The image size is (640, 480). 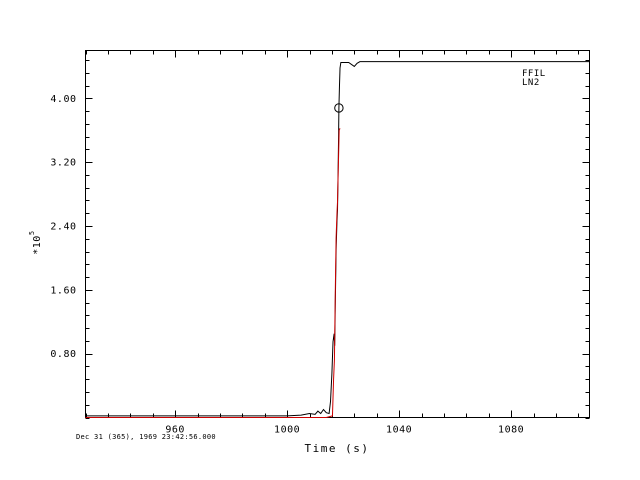 I want to click on y-tick-label: 1.60, so click(x=63, y=290).